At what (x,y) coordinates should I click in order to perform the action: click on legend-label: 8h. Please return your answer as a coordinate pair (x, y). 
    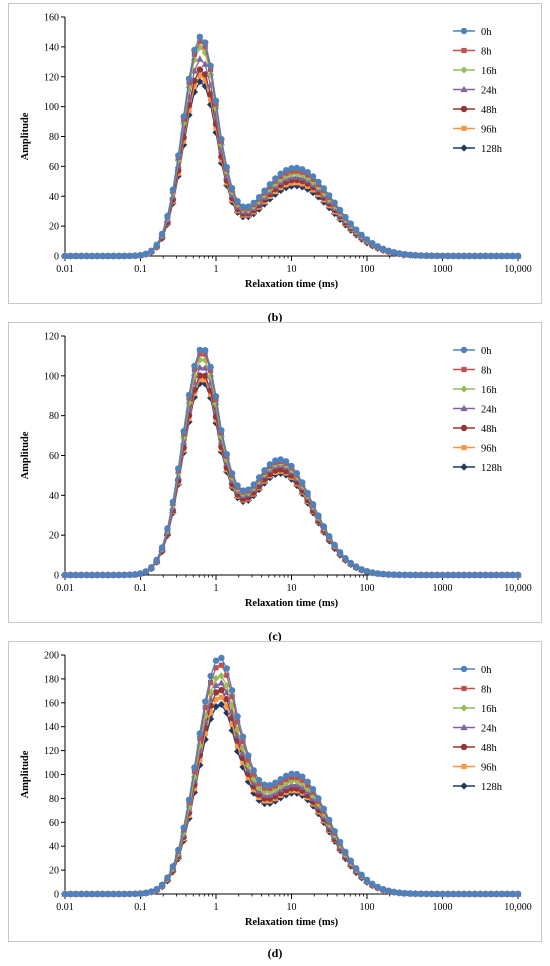
    Looking at the image, I should click on (486, 52).